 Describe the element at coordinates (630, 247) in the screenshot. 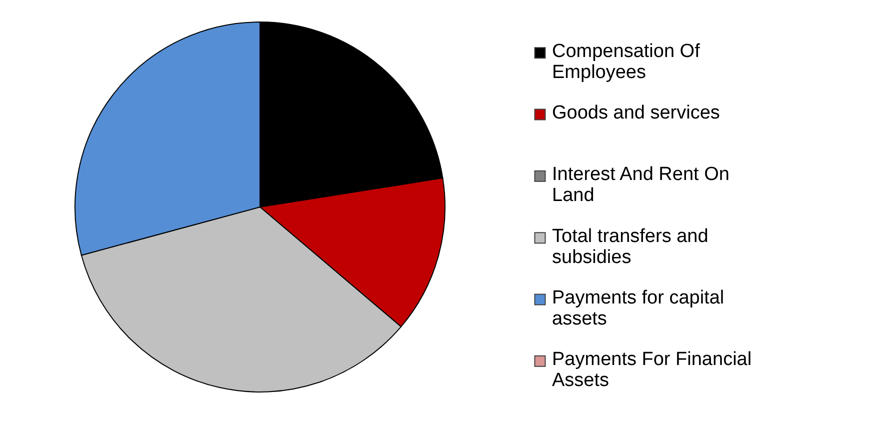

I see `legend-label: Total transfers and subsidies` at that location.